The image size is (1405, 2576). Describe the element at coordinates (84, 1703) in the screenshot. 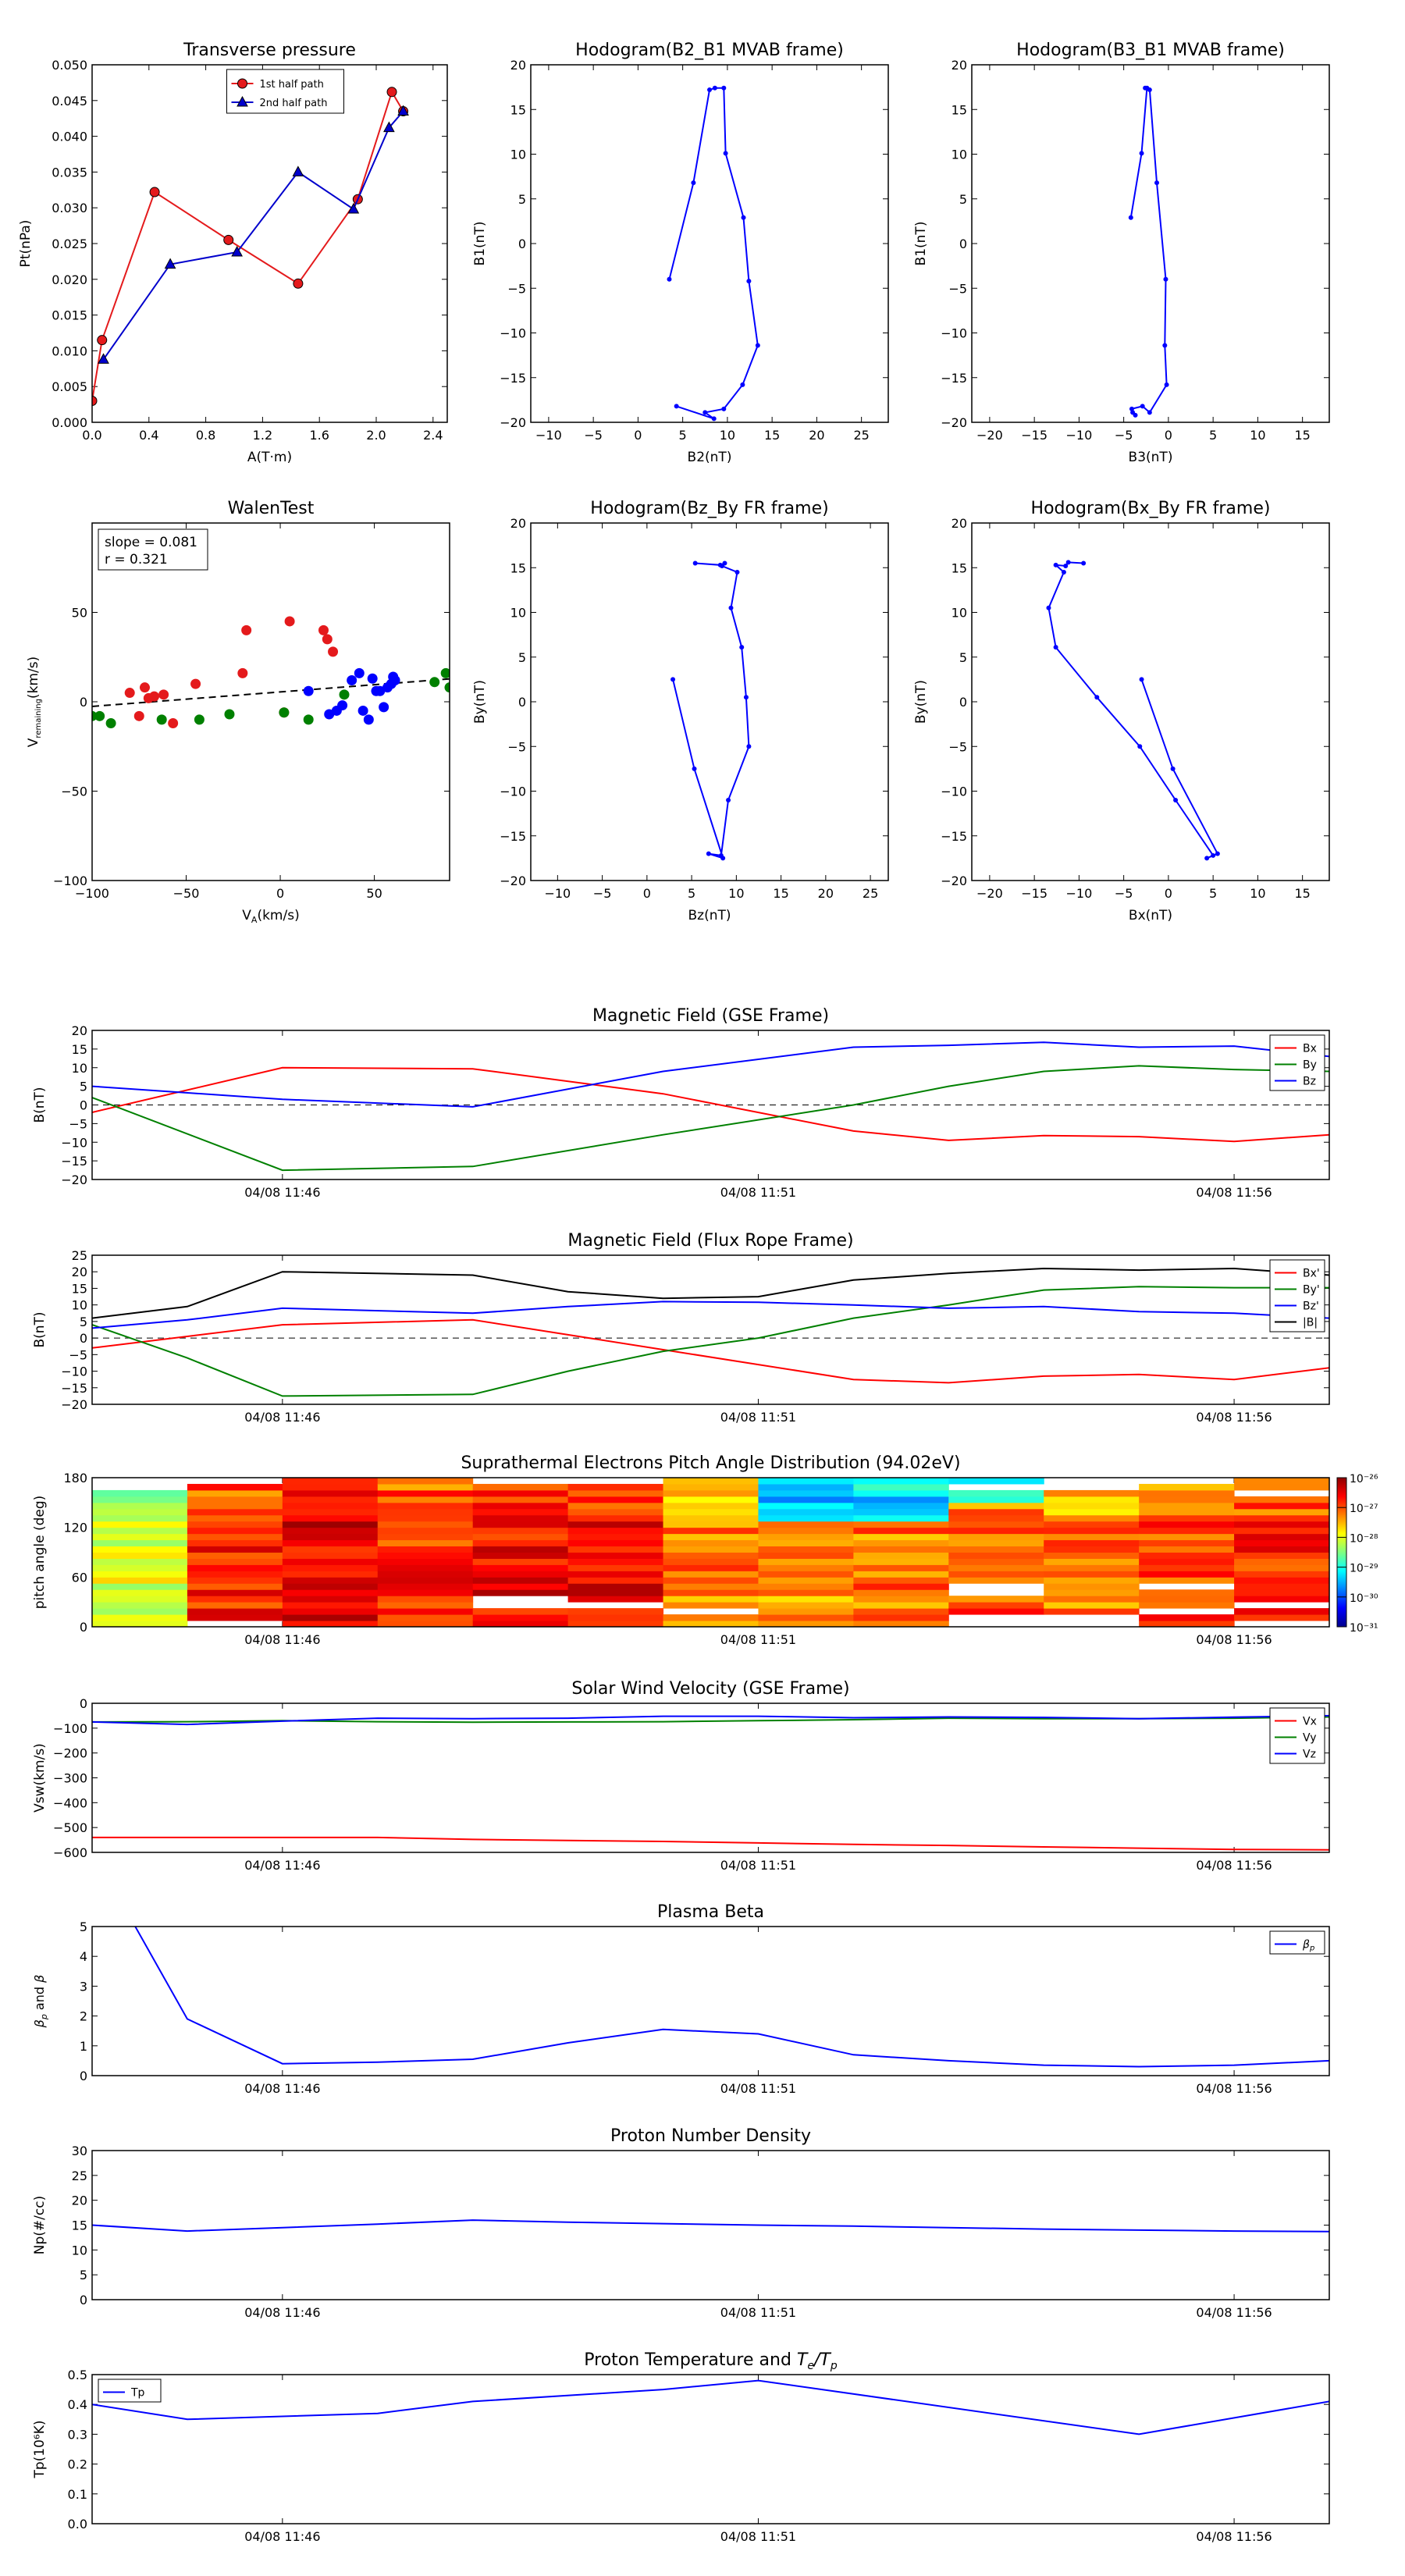

I see `vsw-ytick-label: 0` at that location.